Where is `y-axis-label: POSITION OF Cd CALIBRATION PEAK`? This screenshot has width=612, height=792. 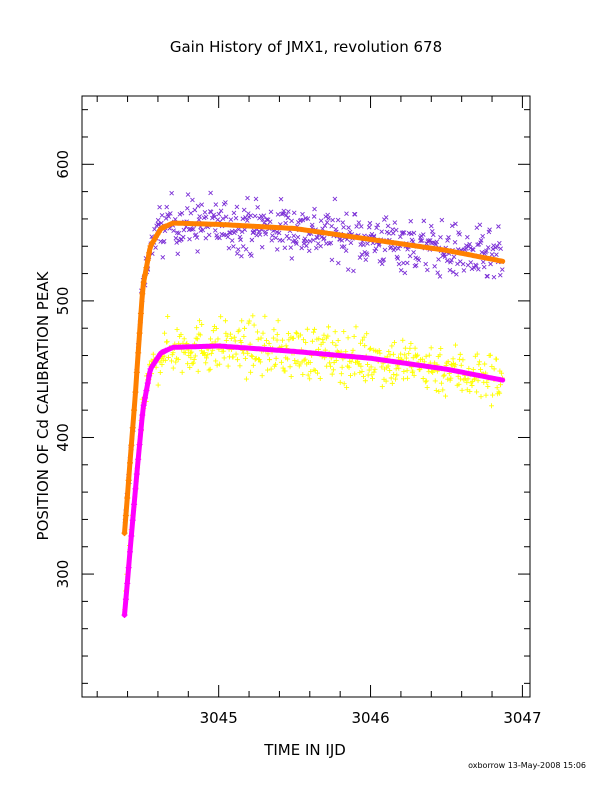
y-axis-label: POSITION OF Cd CALIBRATION PEAK is located at coordinates (43, 405).